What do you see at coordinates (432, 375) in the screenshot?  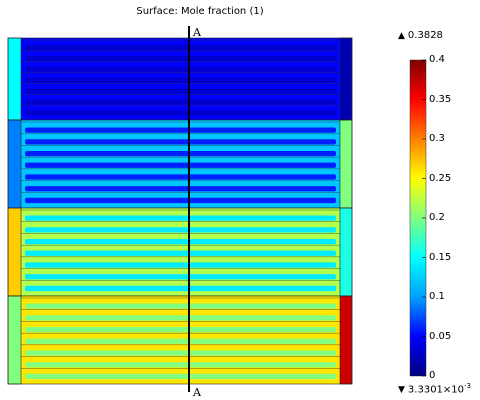 I see `colorbar-tick-label: 0` at bounding box center [432, 375].